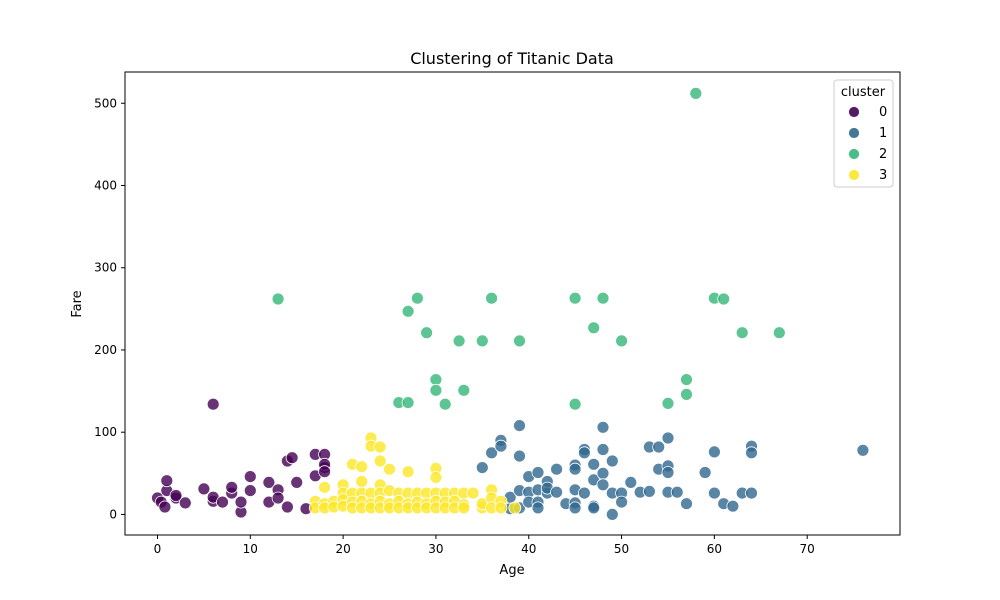 The height and width of the screenshot is (600, 1000). Describe the element at coordinates (883, 112) in the screenshot. I see `legend-label-0: 0` at that location.